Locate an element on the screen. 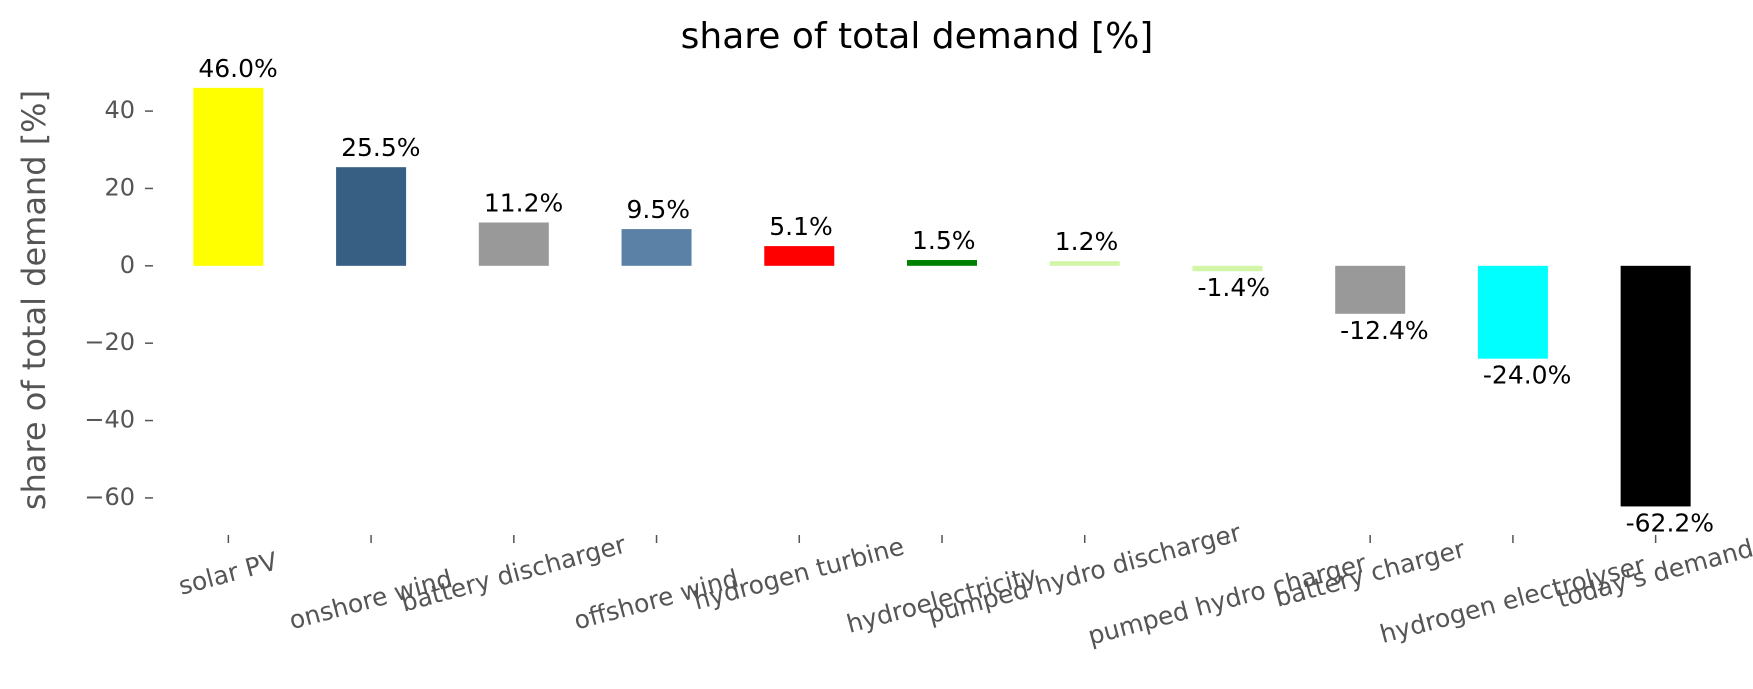 This screenshot has width=1753, height=689. y-tick-label: −60 is located at coordinates (109, 497).